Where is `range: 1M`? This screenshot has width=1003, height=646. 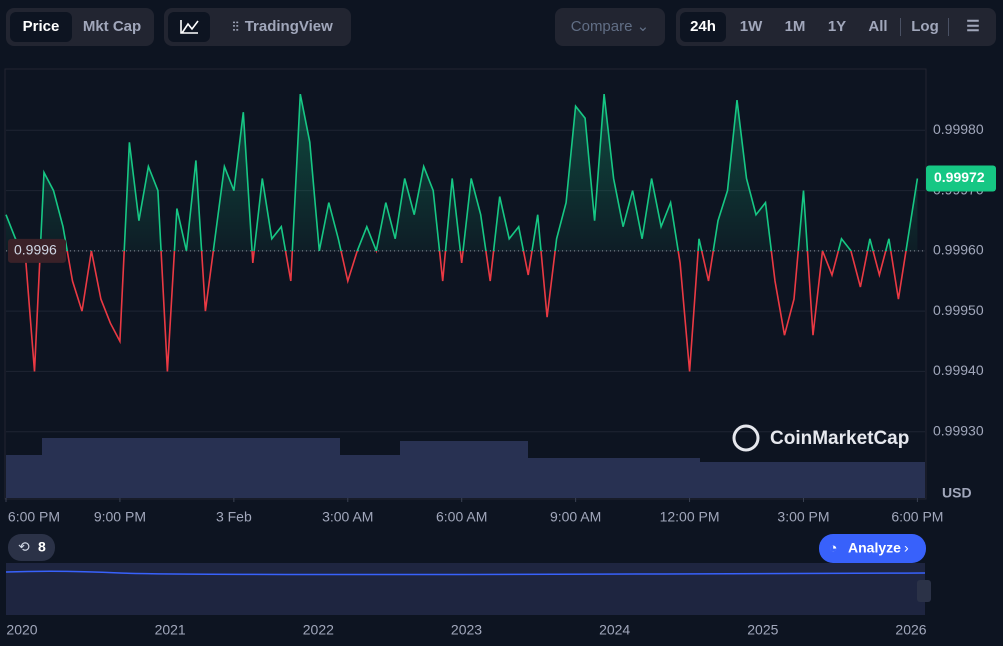
range: 1M is located at coordinates (795, 26).